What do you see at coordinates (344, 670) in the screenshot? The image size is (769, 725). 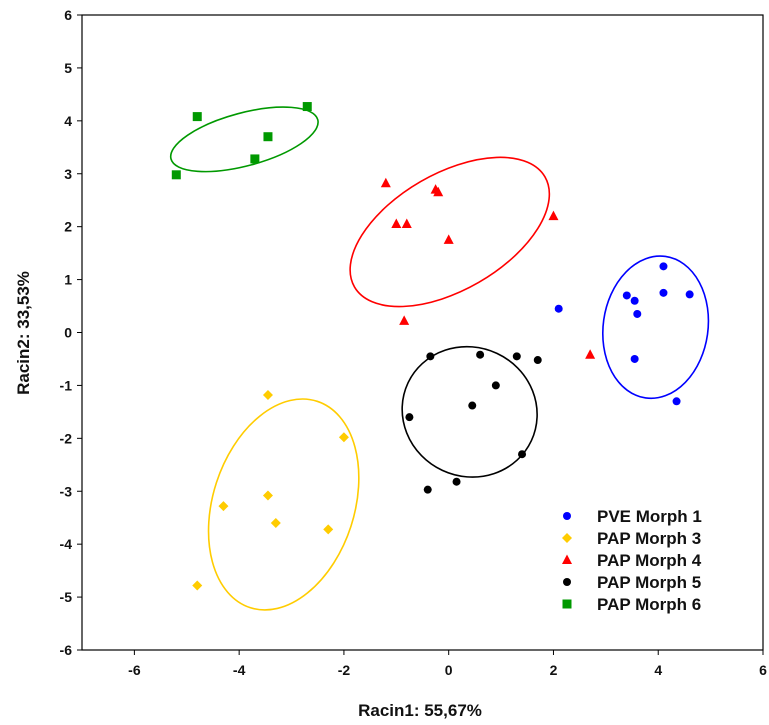 I see `x-tick-label: -2` at bounding box center [344, 670].